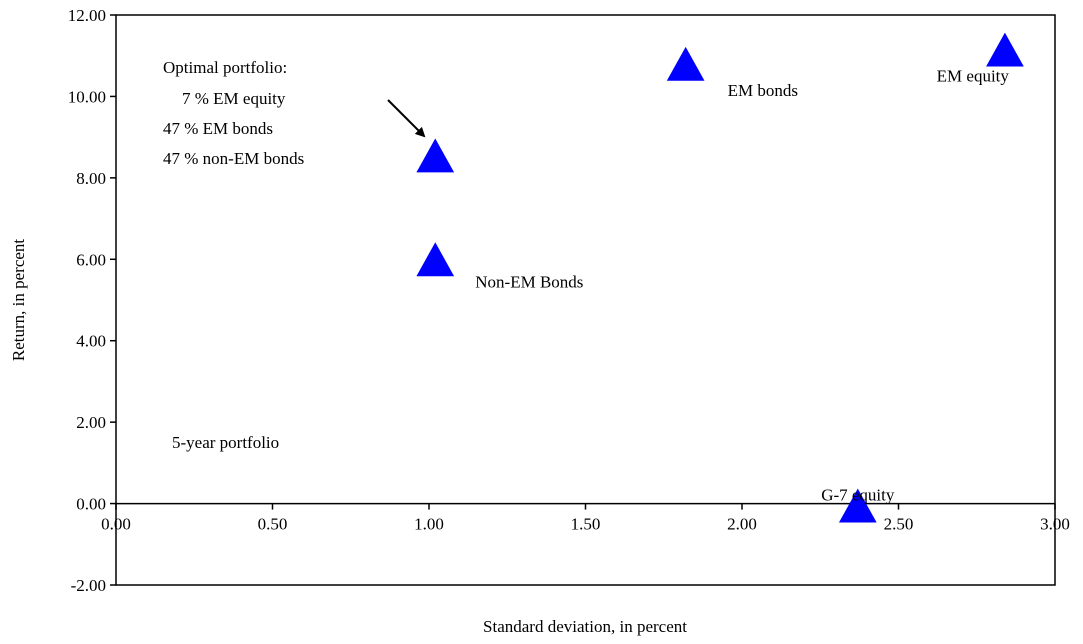  I want to click on y-tick-label: 6.00, so click(91, 259).